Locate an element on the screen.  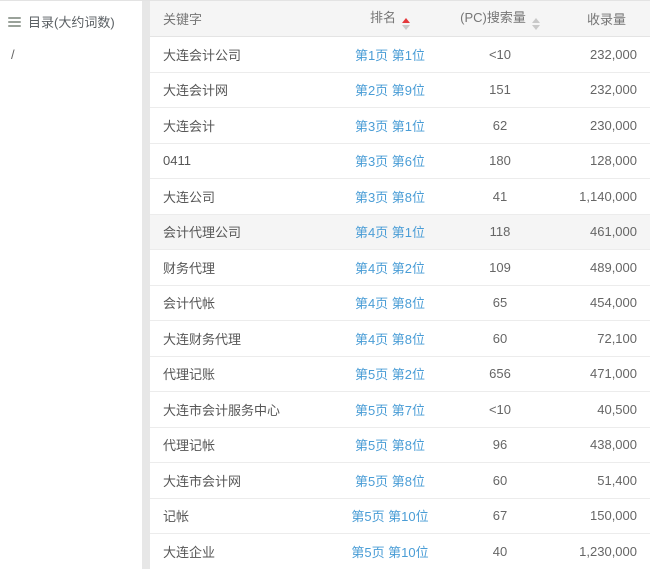
column-header-pc-search-volume-label: (PC)搜索量 is located at coordinates (493, 17).